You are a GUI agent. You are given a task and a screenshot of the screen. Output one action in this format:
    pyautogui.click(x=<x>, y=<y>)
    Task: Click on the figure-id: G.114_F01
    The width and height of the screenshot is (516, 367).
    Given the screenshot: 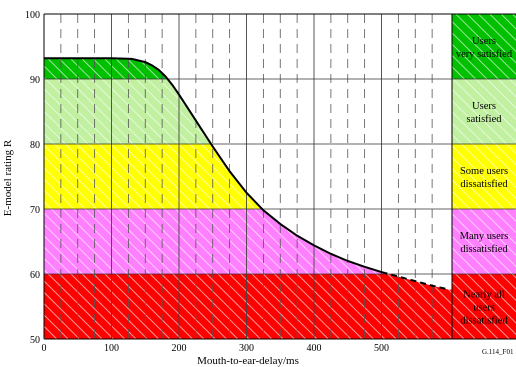 What is the action you would take?
    pyautogui.click(x=498, y=352)
    